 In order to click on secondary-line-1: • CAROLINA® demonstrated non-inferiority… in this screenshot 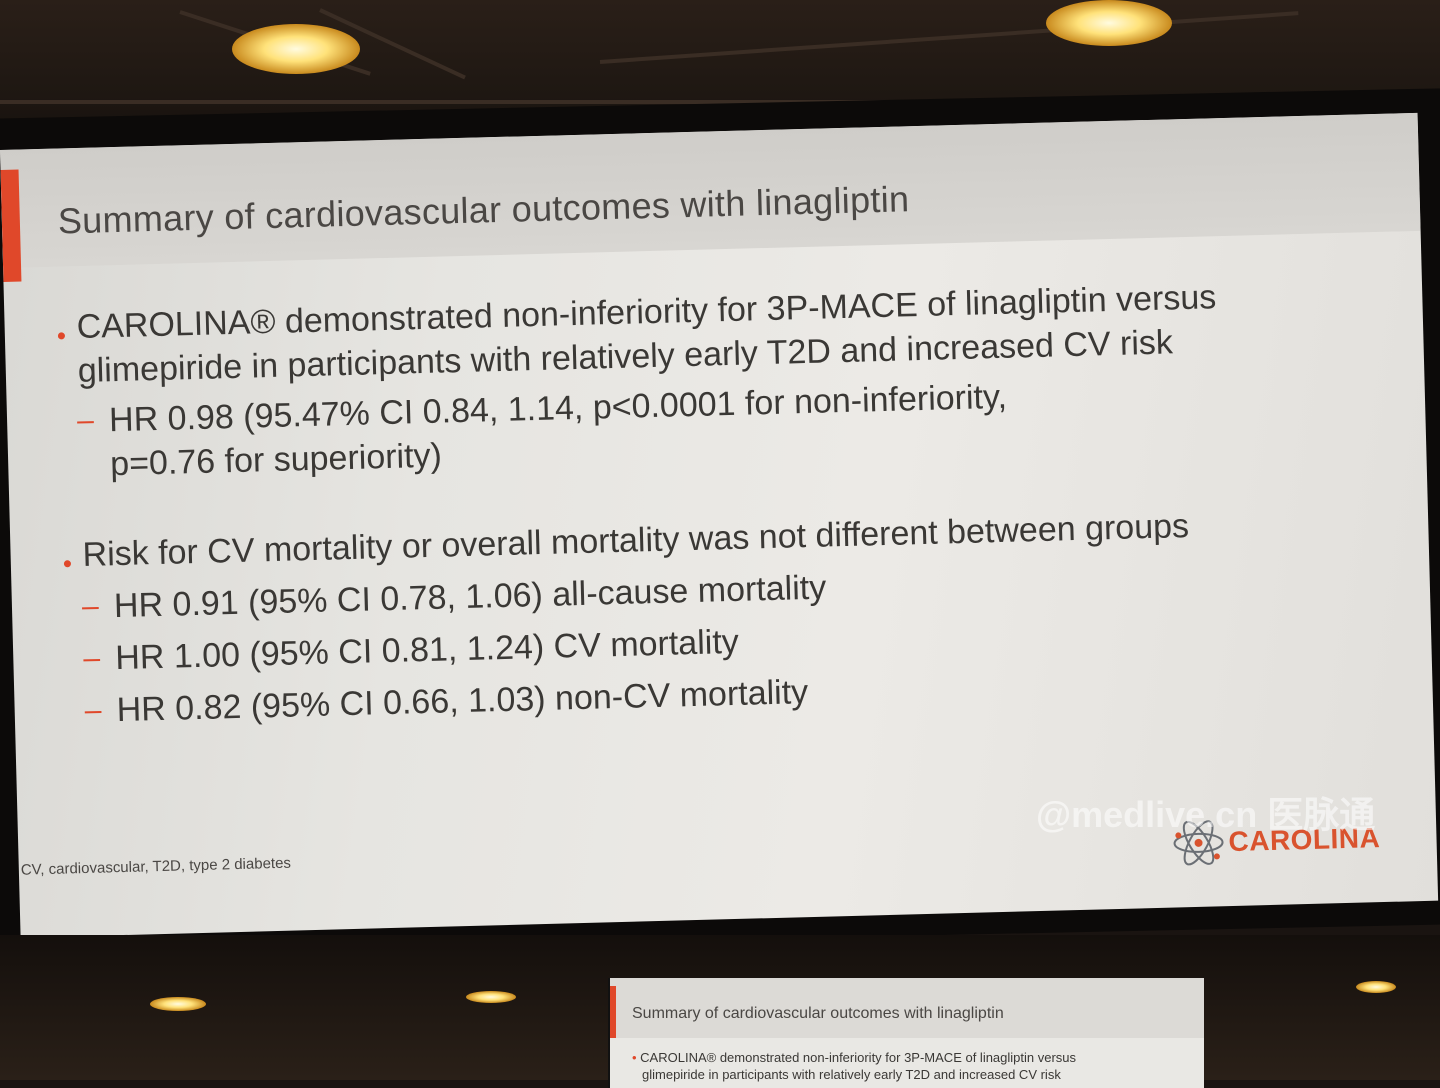, I will do `click(854, 1057)`.